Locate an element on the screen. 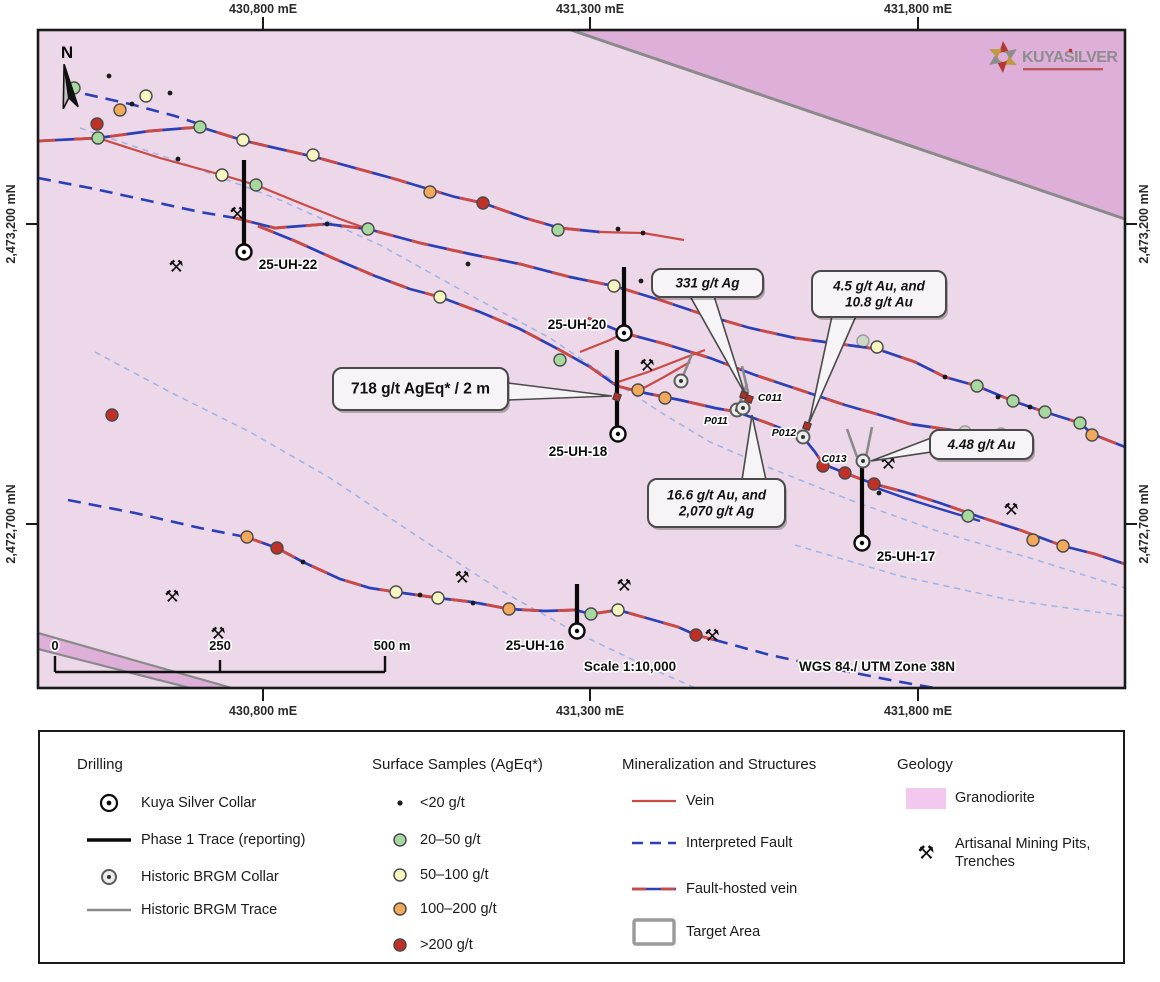 The image size is (1160, 982). callout-text: 16.6 g/t Au, and is located at coordinates (717, 495).